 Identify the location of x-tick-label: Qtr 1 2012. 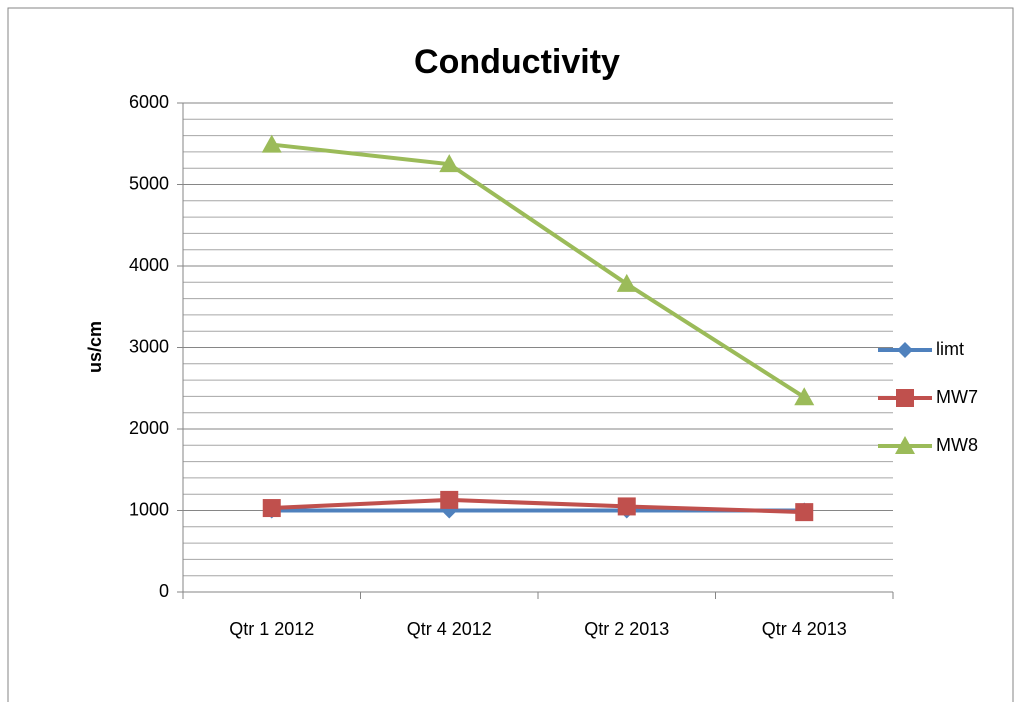
(271, 629).